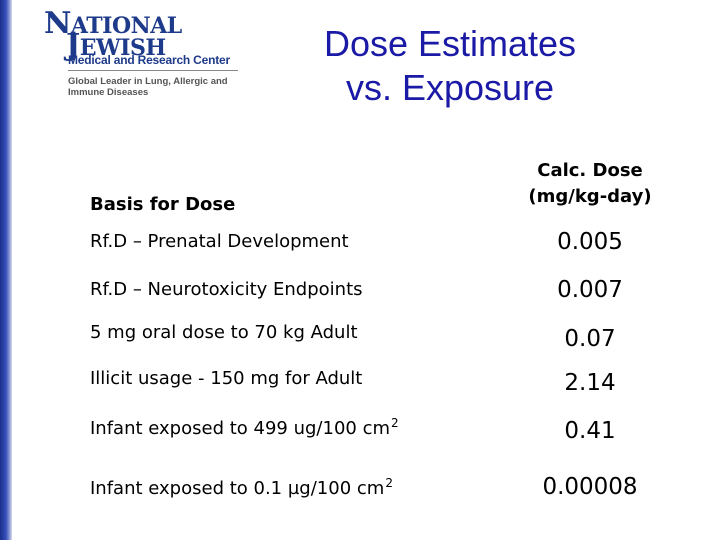  I want to click on slide-title-line2: vs. Exposure, so click(450, 87).